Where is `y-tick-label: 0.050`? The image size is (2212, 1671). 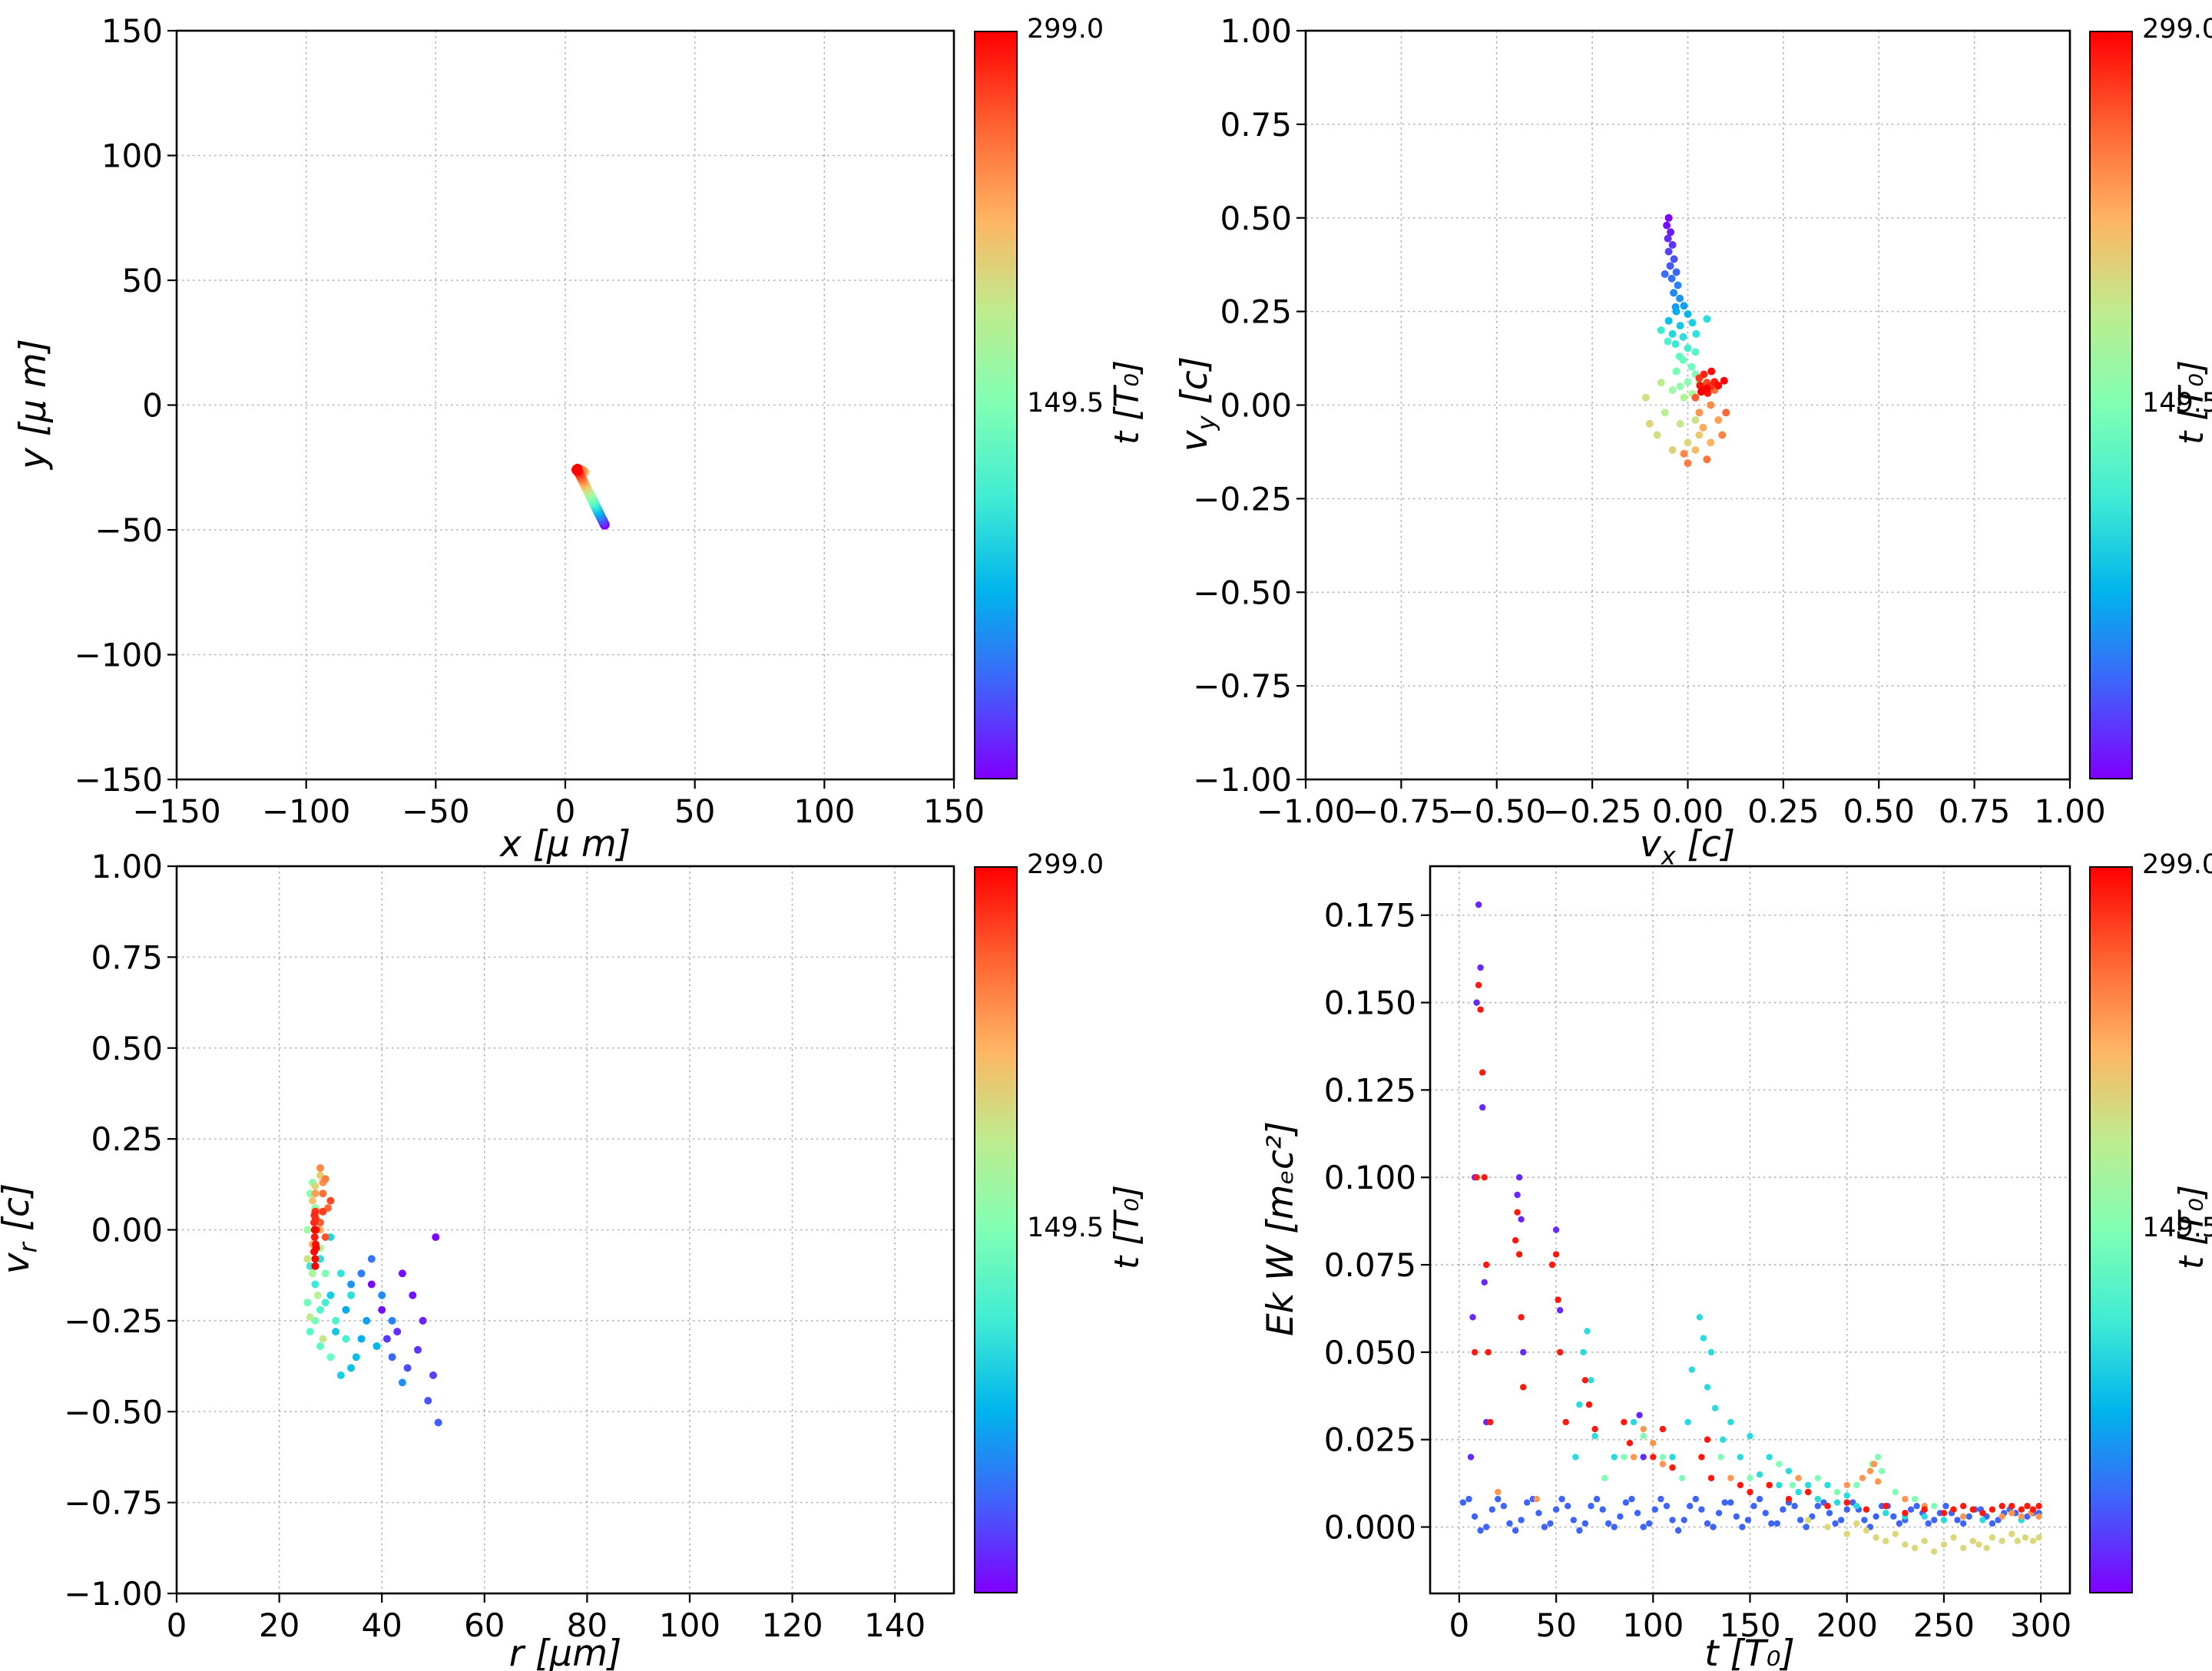 y-tick-label: 0.050 is located at coordinates (1370, 1353).